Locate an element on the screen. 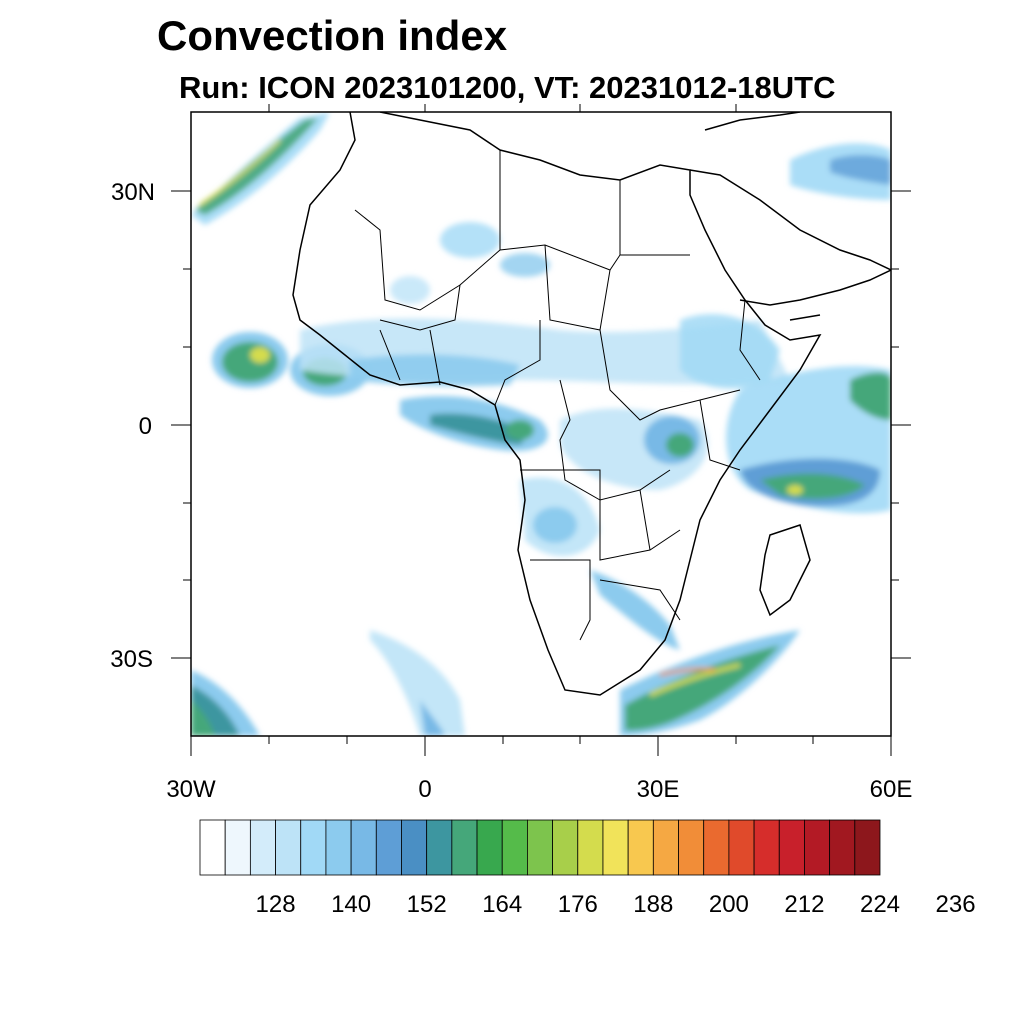 The height and width of the screenshot is (1024, 1024). colorbar-label: 140 is located at coordinates (351, 904).